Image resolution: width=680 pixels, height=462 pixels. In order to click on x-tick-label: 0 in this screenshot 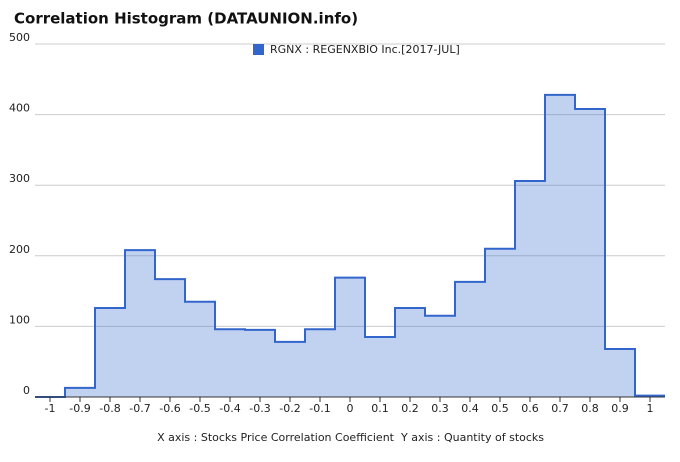, I will do `click(350, 408)`.